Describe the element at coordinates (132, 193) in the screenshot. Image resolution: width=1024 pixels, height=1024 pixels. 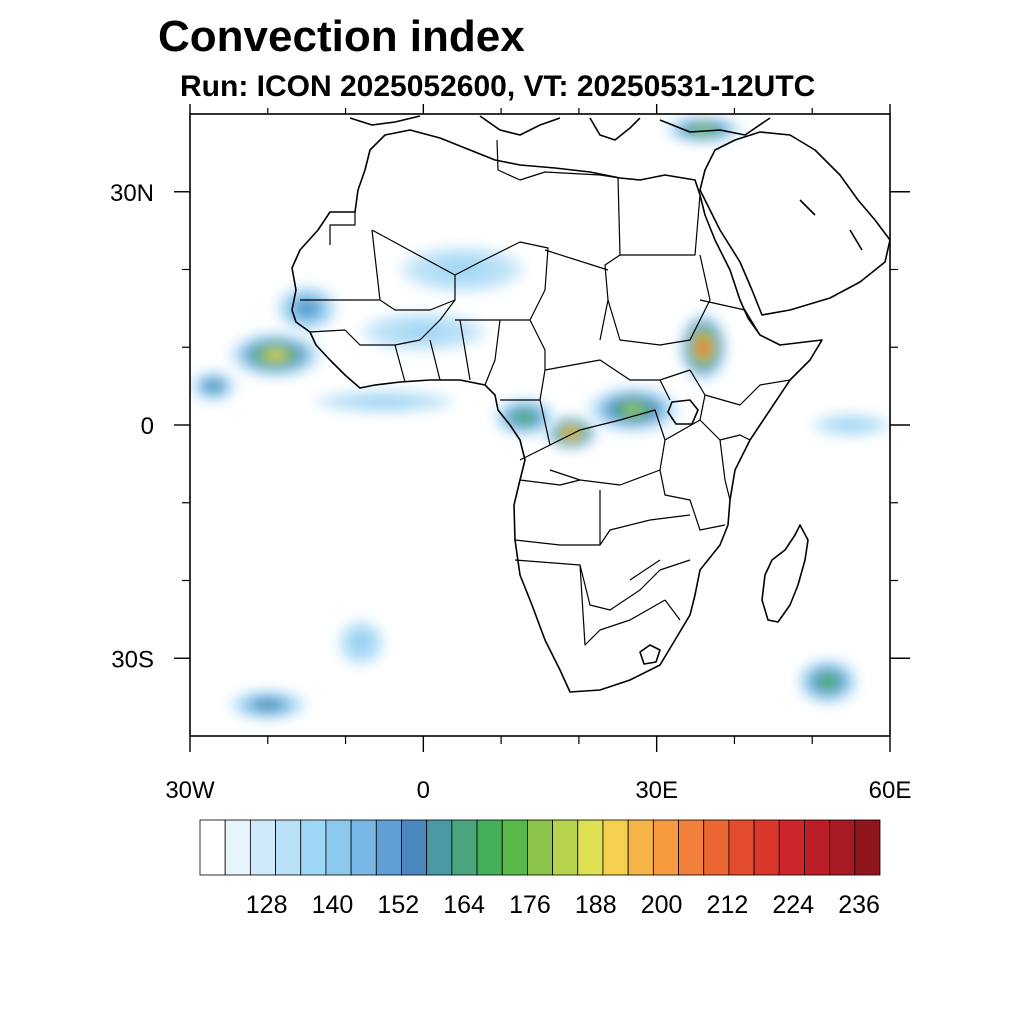
I see `y-tick-label: 30N` at that location.